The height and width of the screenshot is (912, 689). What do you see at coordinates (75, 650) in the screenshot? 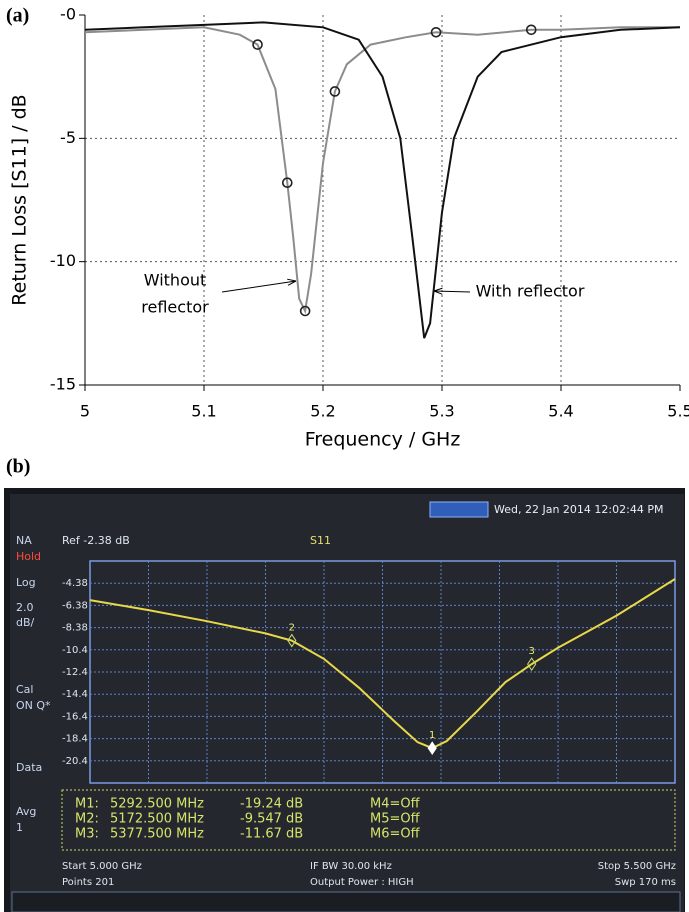
I see `y-tick-label: -10.4` at bounding box center [75, 650].